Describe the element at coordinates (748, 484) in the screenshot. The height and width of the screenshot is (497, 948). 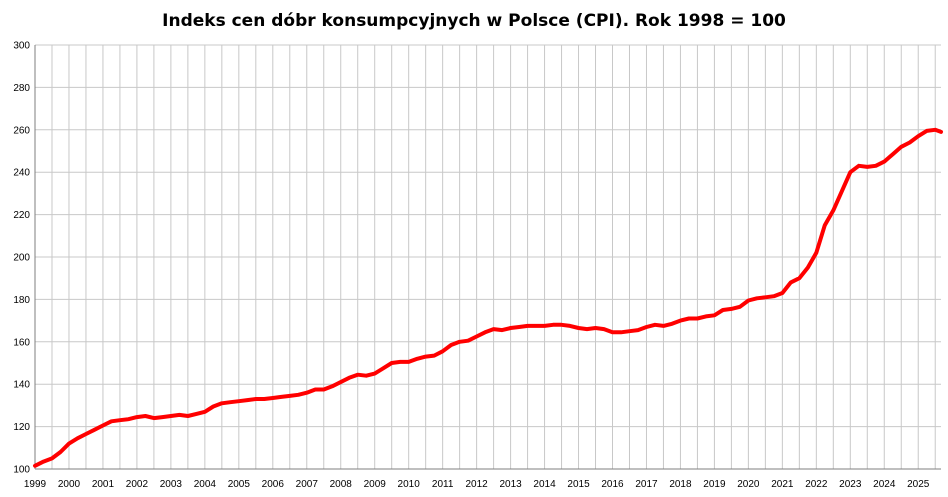
I see `x-tick-label: 2020` at that location.